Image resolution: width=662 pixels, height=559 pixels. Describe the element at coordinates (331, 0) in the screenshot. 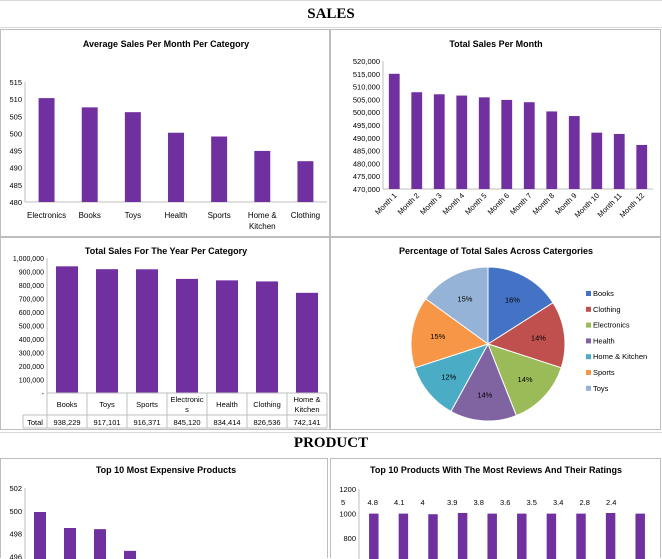

I see `sheet-top-gridline` at that location.